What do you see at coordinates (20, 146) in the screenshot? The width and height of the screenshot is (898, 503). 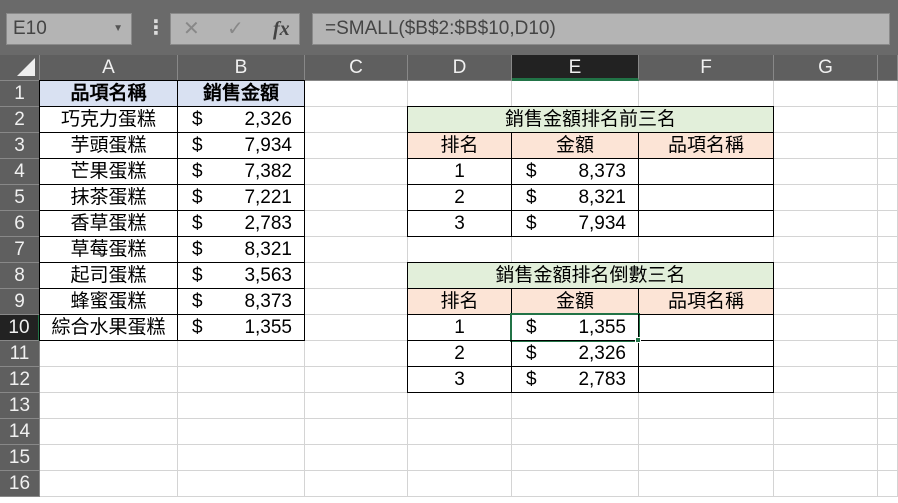 I see `row-header-3: 3` at bounding box center [20, 146].